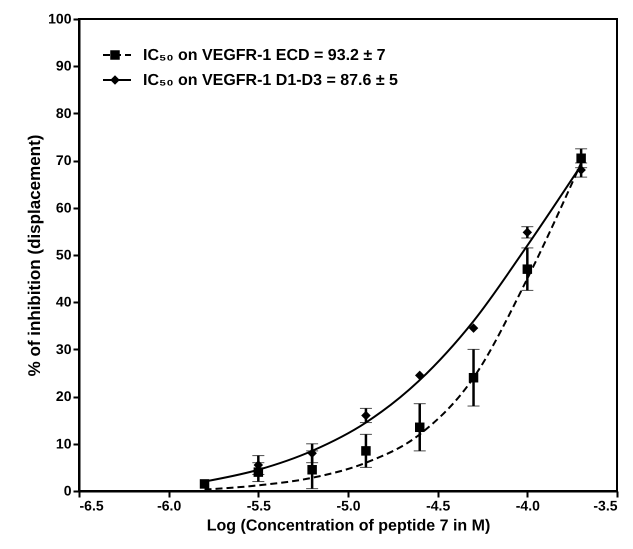  I want to click on x-tick-label: -5.5, so click(259, 506).